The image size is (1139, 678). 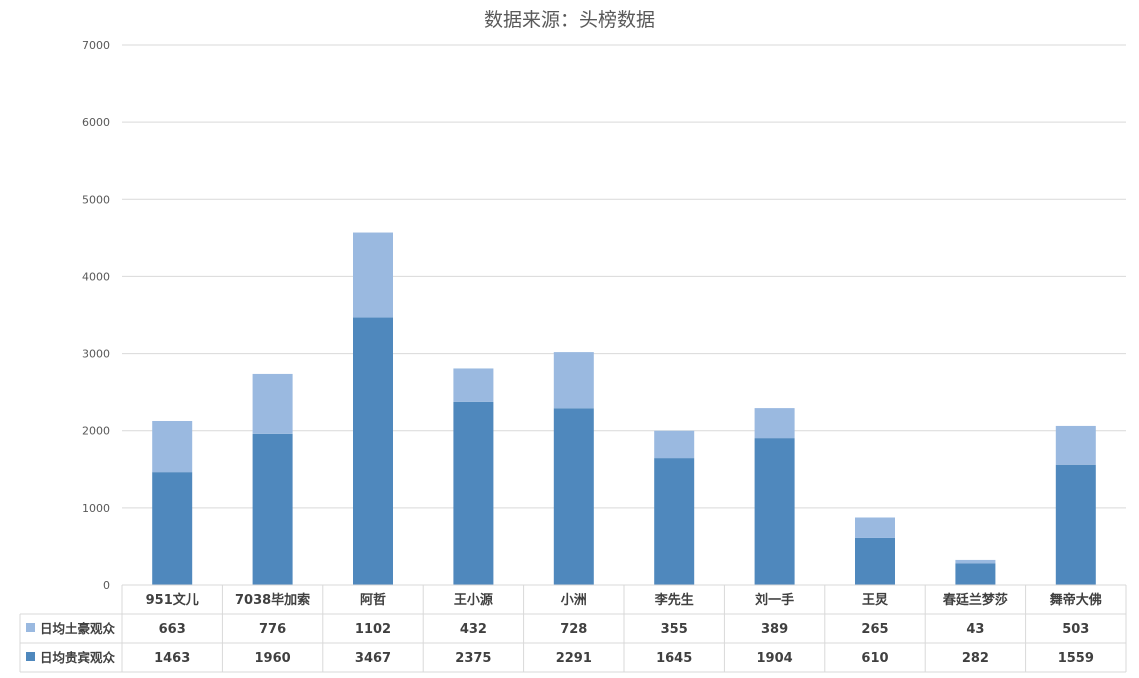 What do you see at coordinates (875, 600) in the screenshot?
I see `category-label: 王炅` at bounding box center [875, 600].